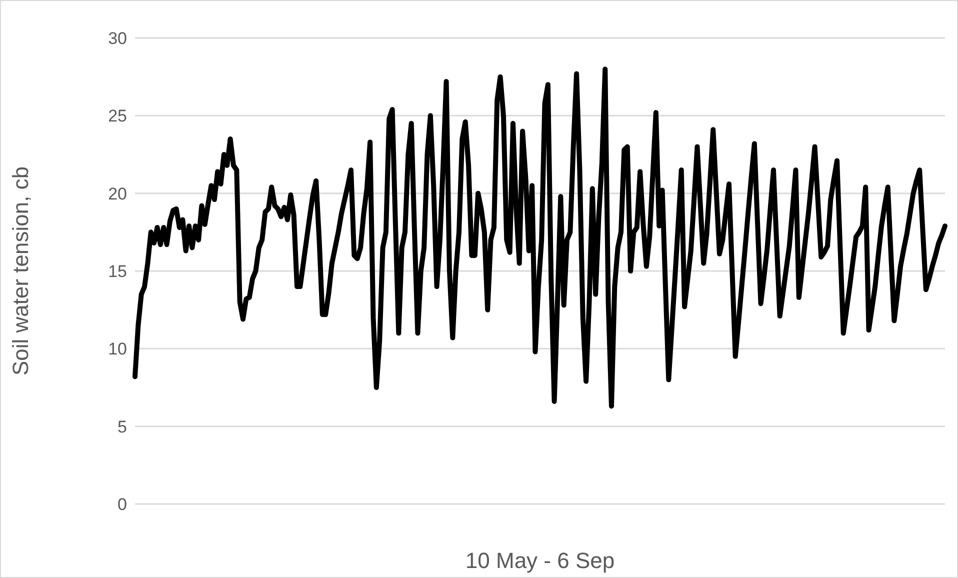 The image size is (958, 578). Describe the element at coordinates (122, 426) in the screenshot. I see `y-tick-label: 5` at that location.